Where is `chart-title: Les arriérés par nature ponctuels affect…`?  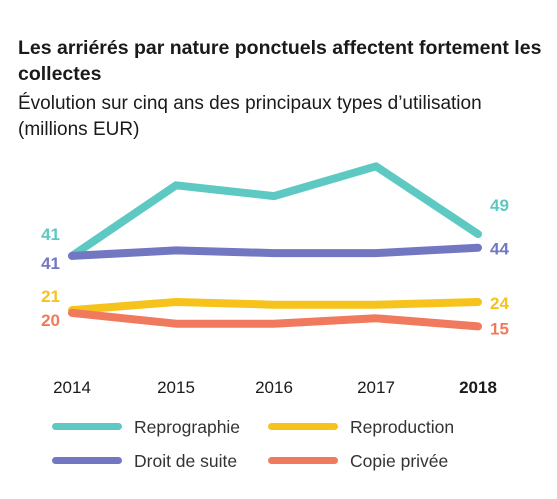 chart-title: Les arriérés par nature ponctuels affect… is located at coordinates (280, 61).